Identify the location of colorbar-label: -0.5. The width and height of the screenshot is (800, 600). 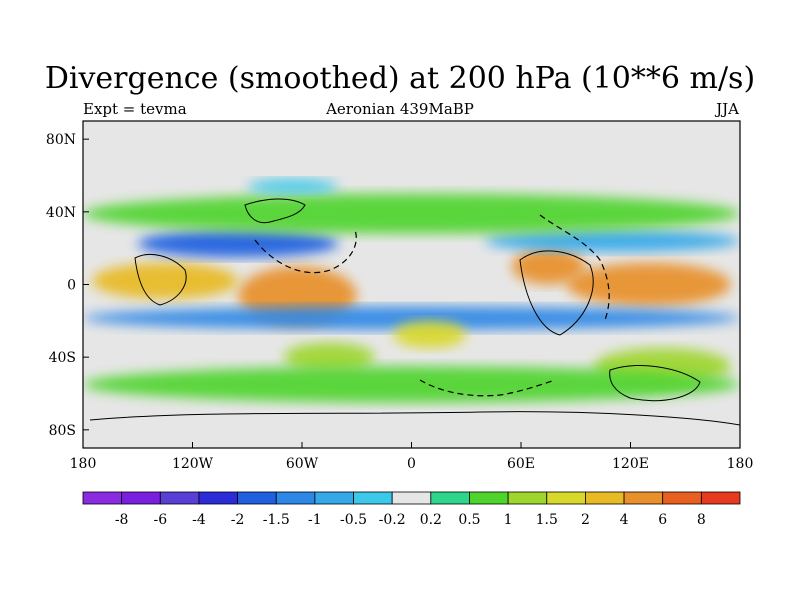
(353, 520).